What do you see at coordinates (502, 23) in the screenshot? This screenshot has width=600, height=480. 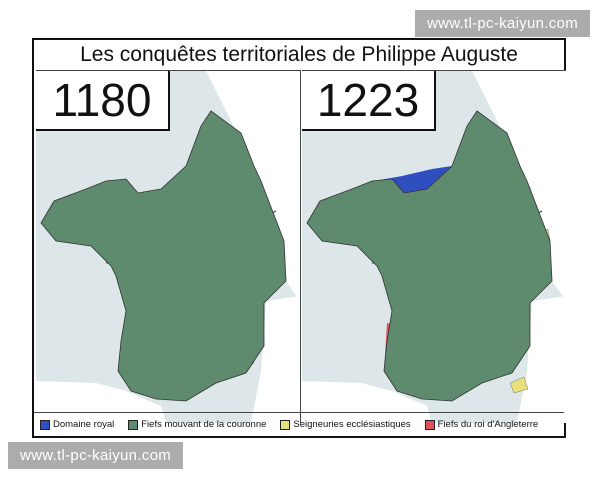 I see `watermark-top: www.tl-pc-kaiyun.com` at bounding box center [502, 23].